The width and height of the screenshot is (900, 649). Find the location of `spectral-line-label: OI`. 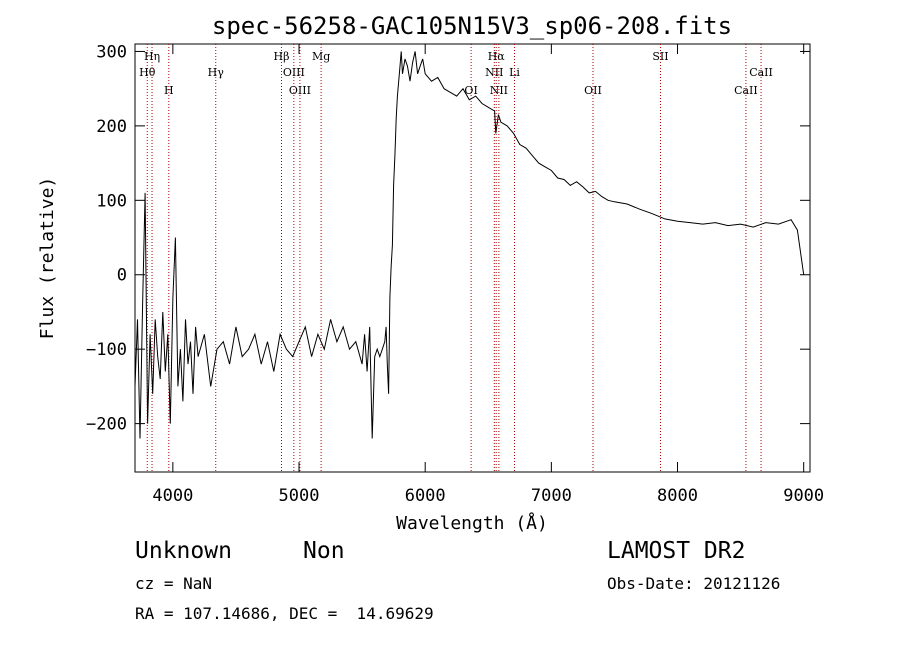

spectral-line-label: OI is located at coordinates (470, 90).